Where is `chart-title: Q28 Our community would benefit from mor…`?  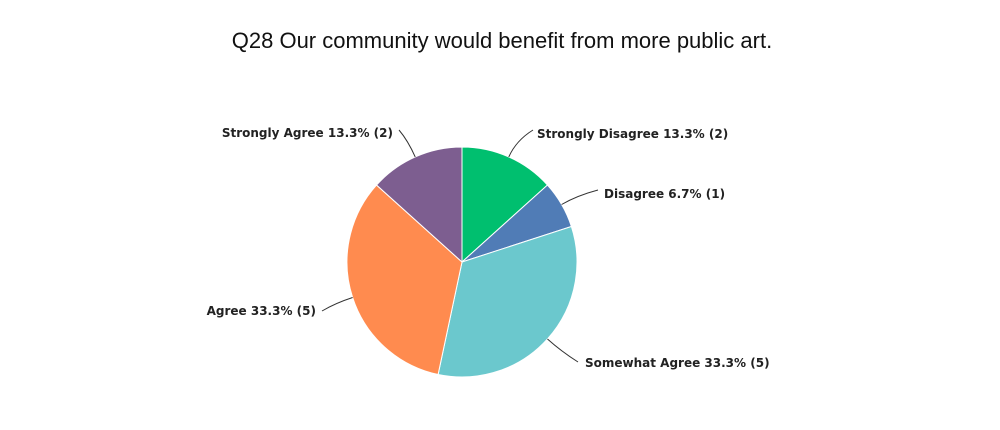 chart-title: Q28 Our community would benefit from mor… is located at coordinates (502, 40).